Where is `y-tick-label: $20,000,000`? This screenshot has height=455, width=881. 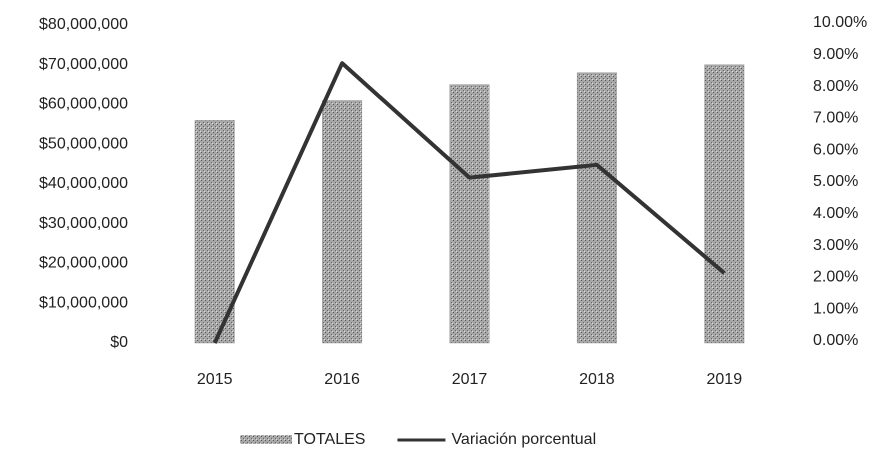
y-tick-label: $20,000,000 is located at coordinates (83, 263).